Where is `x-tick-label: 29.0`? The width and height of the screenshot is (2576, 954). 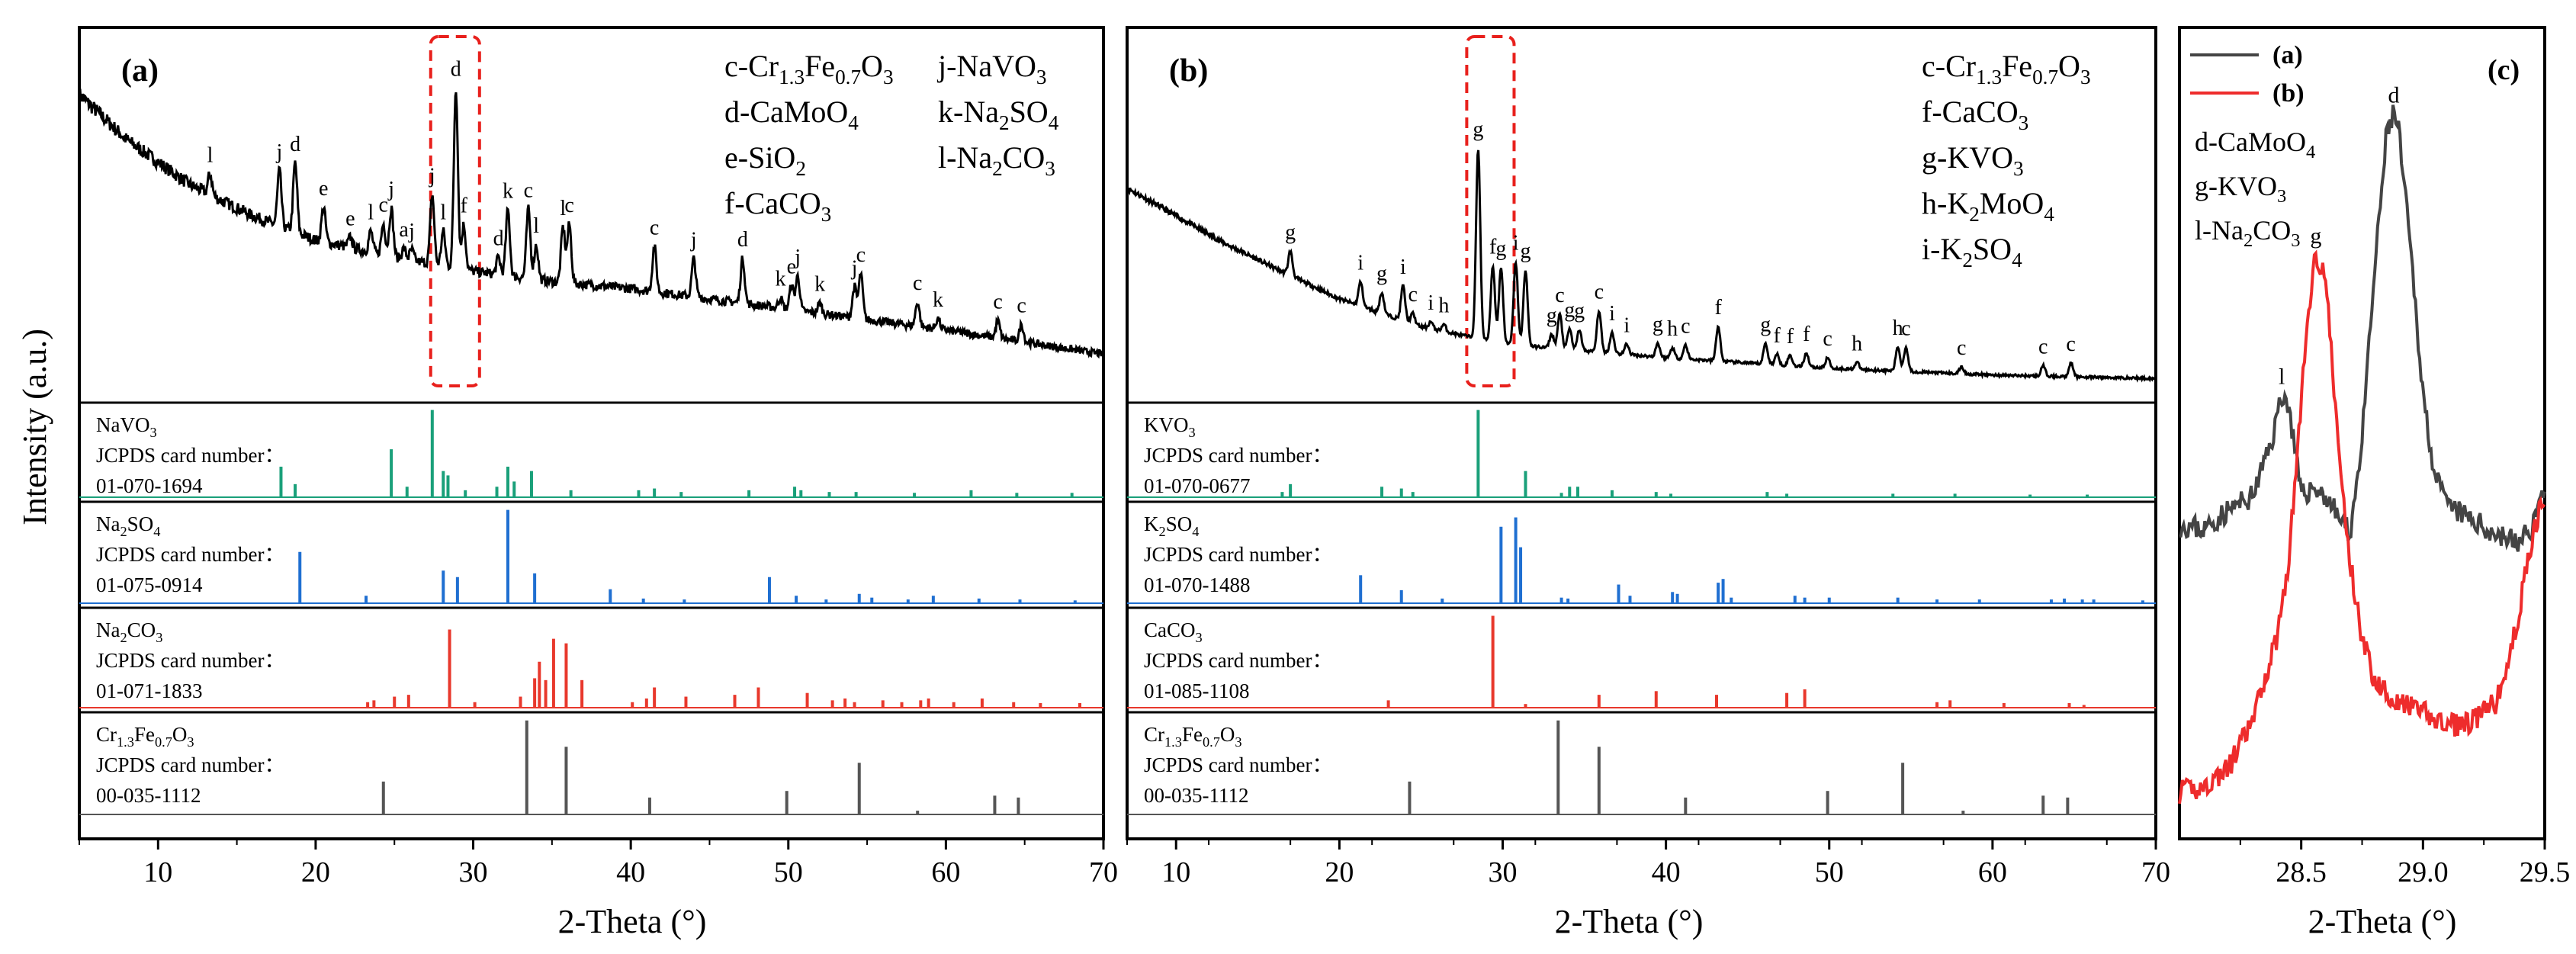 x-tick-label: 29.0 is located at coordinates (2423, 872).